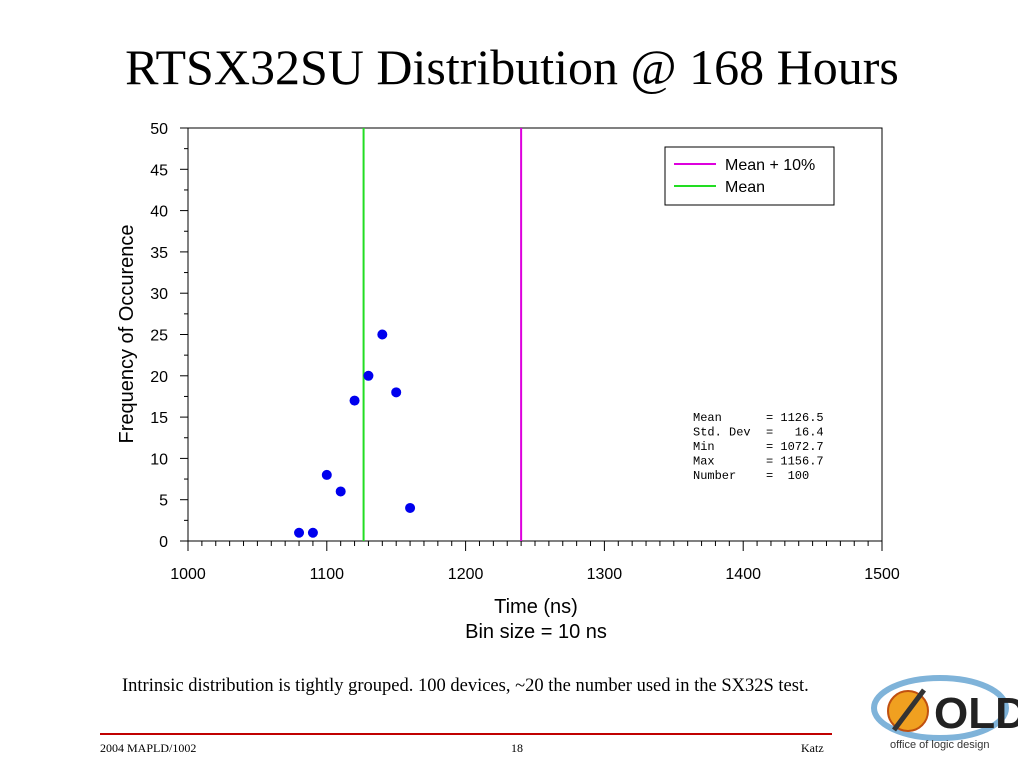  I want to click on stat-value: = 1072.7, so click(795, 447).